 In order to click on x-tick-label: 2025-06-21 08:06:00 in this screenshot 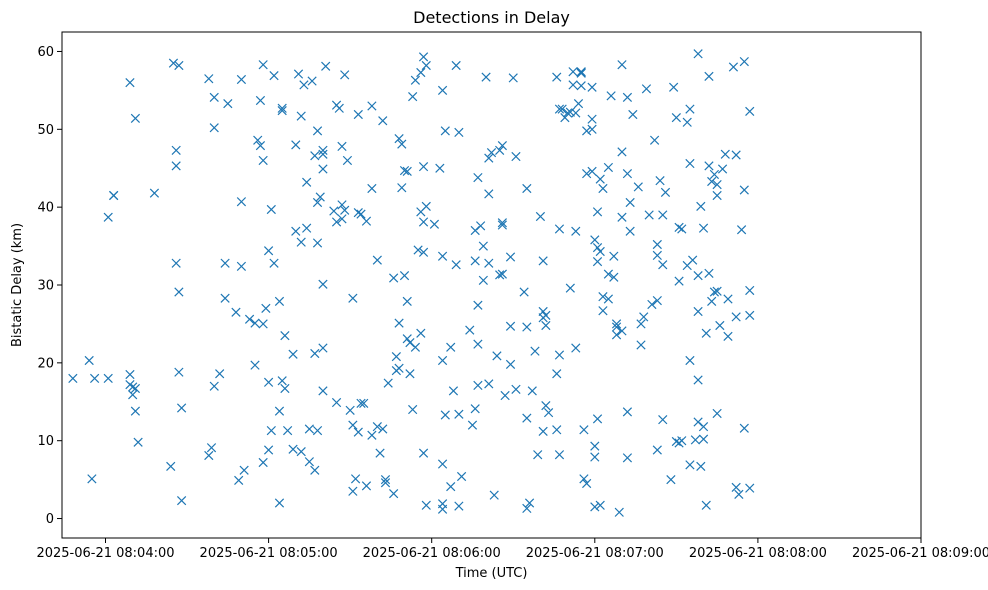, I will do `click(432, 553)`.